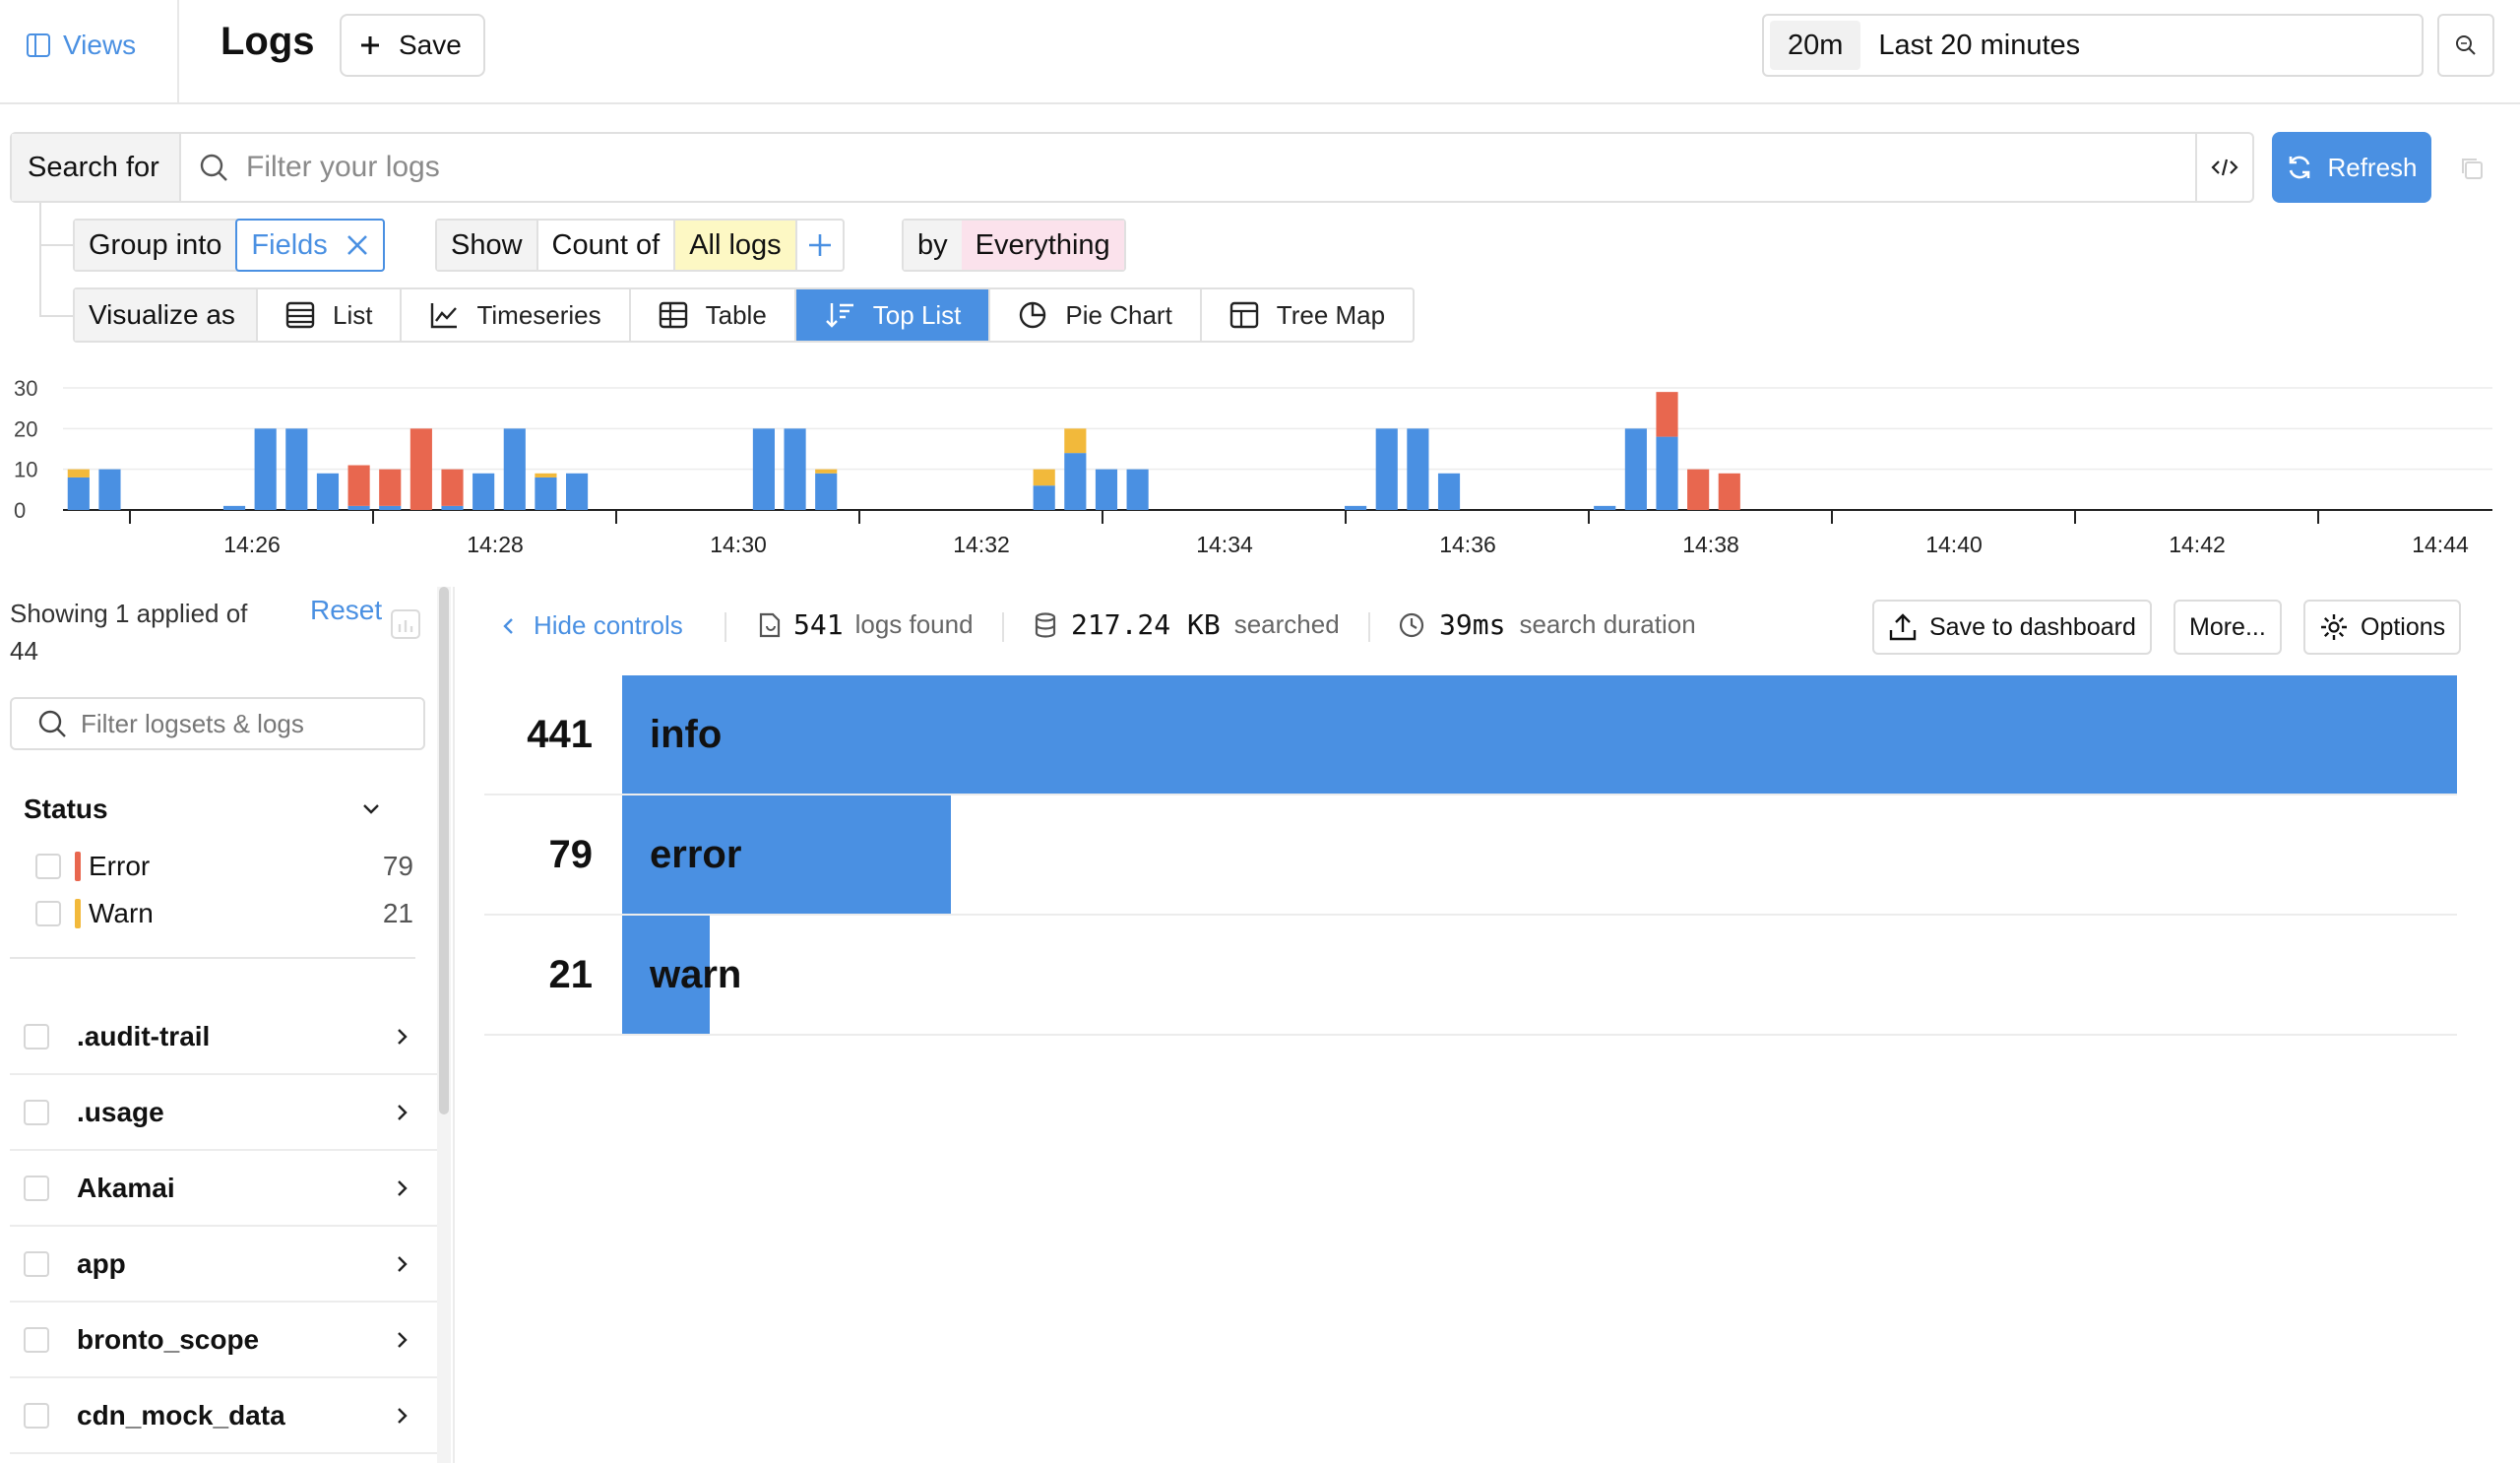  Describe the element at coordinates (1286, 624) in the screenshot. I see `searched-label: searched` at that location.